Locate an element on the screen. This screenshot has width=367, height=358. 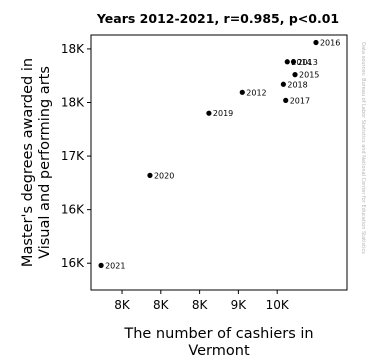
point-label-2020: 2020 is located at coordinates (164, 175).